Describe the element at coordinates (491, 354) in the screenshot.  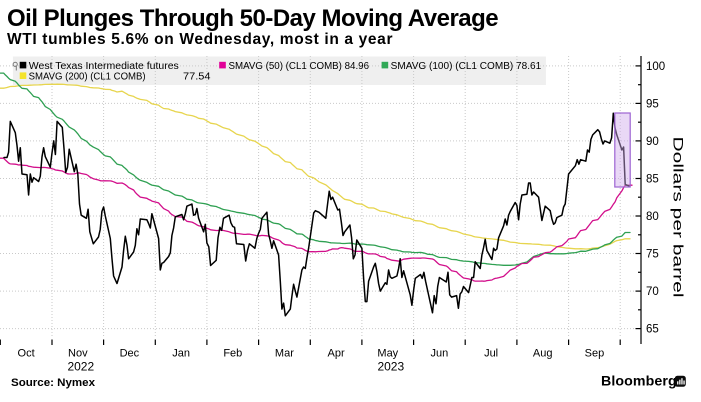
I see `svg-text: Jul` at that location.